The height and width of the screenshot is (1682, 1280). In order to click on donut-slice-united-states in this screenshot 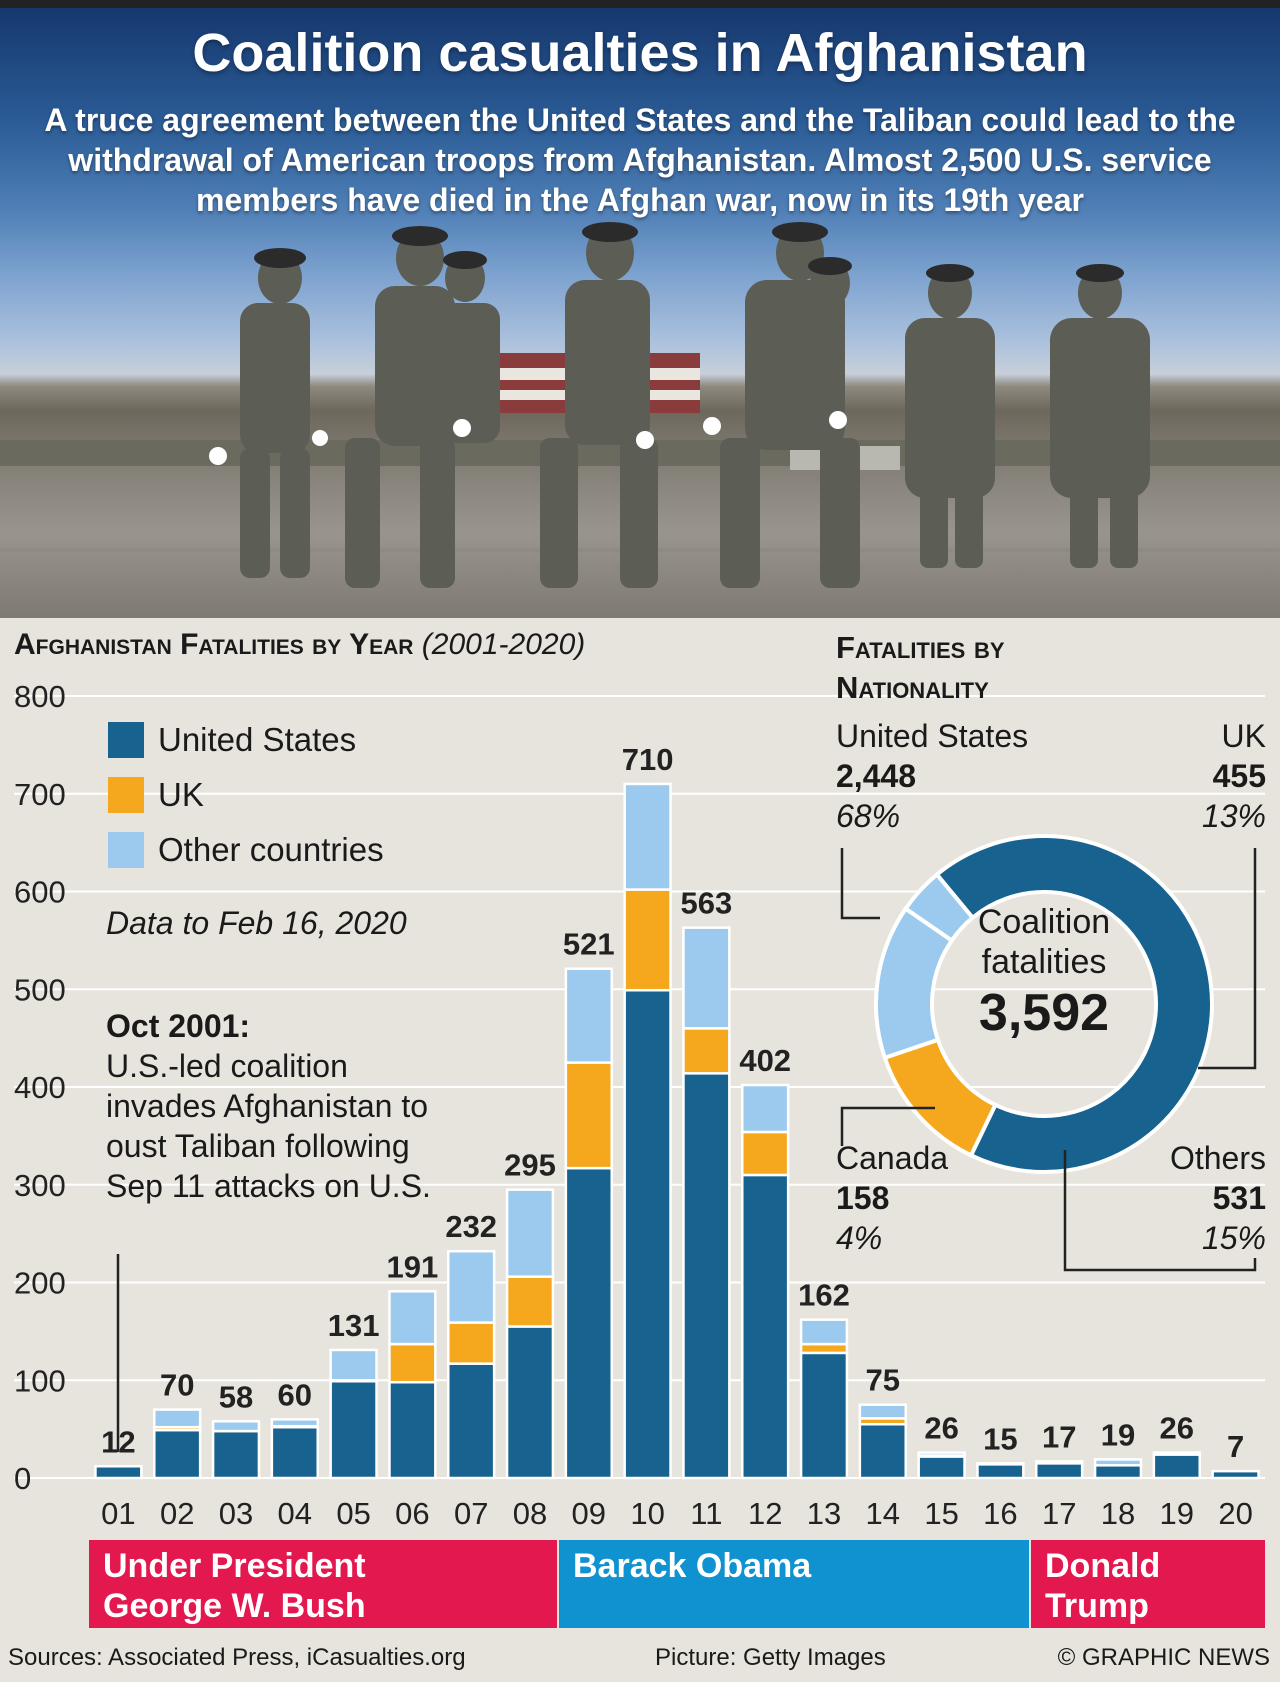, I will do `click(1074, 1004)`.